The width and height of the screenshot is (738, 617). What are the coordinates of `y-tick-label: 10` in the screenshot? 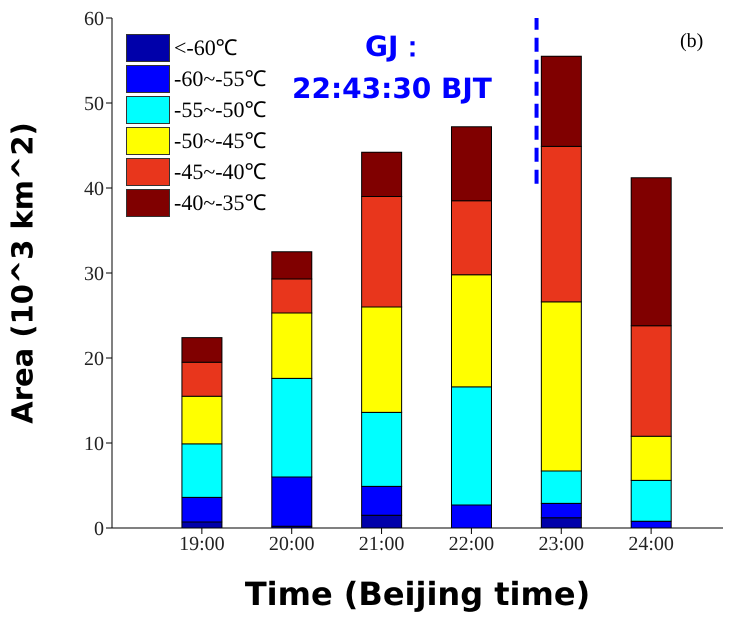 It's located at (94, 444).